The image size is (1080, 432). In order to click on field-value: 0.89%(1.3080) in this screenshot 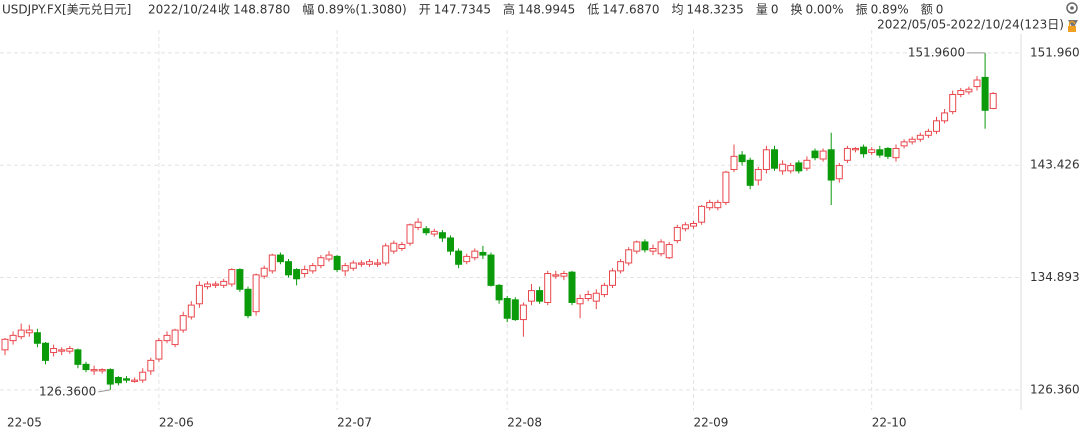, I will do `click(361, 10)`.